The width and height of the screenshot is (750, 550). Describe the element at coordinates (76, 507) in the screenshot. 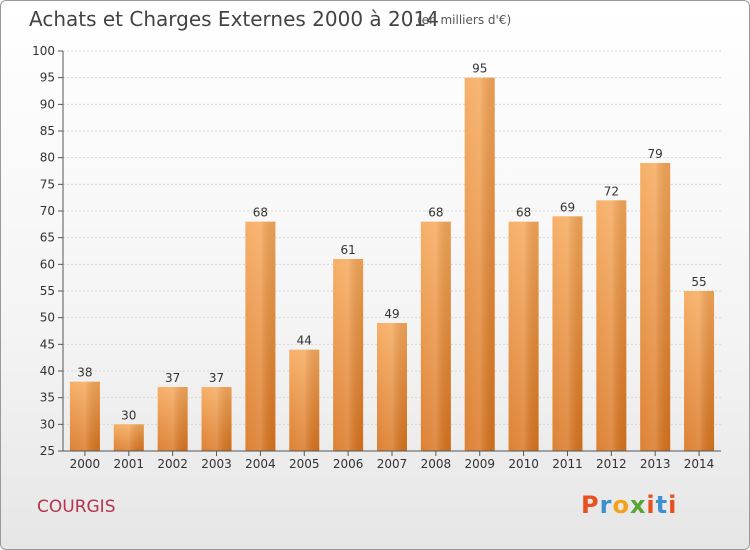

I see `commune-name: COURGIS` at that location.